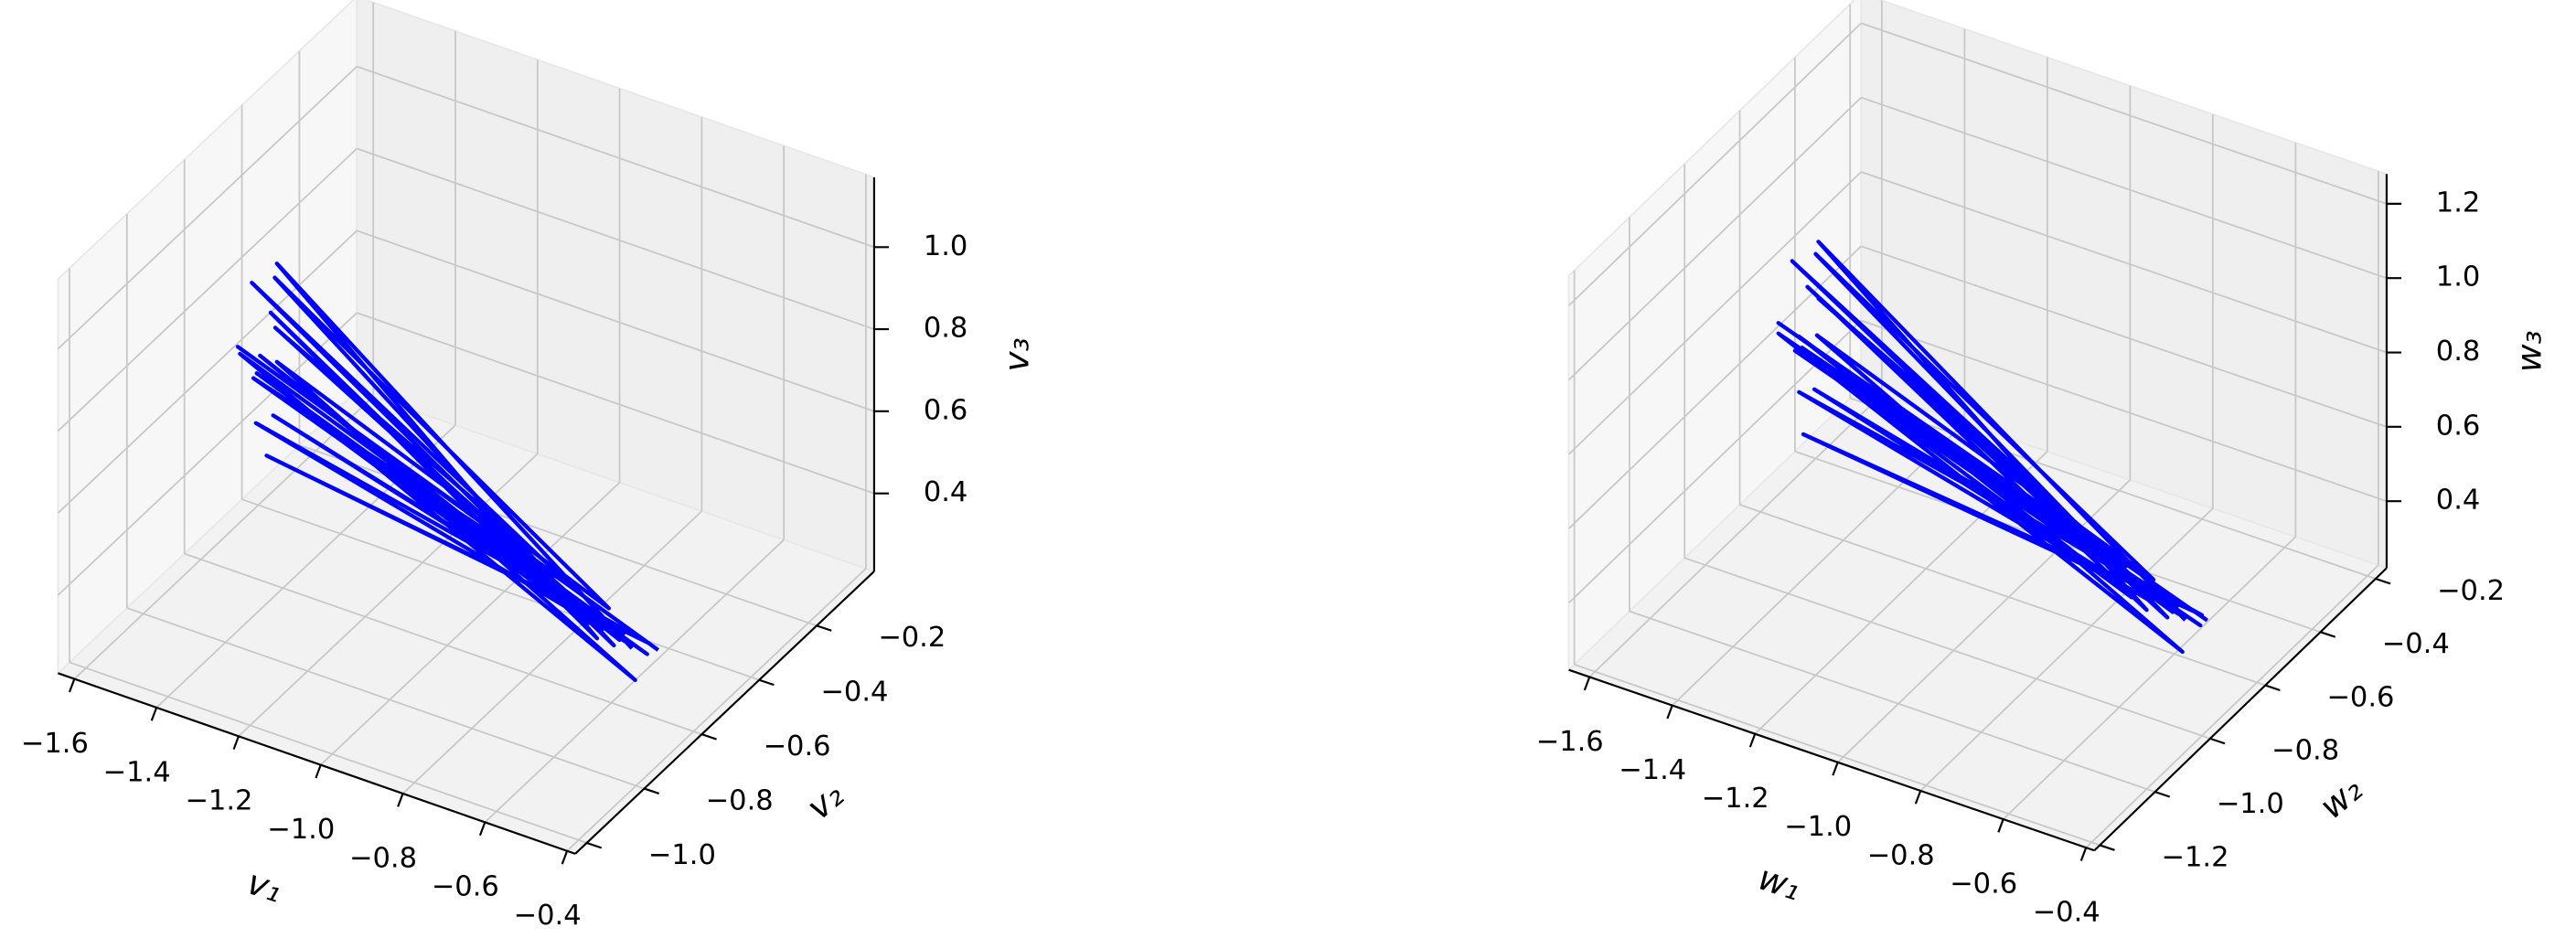 The width and height of the screenshot is (2576, 949). What do you see at coordinates (1016, 354) in the screenshot?
I see `z-axis-label: v₃` at bounding box center [1016, 354].